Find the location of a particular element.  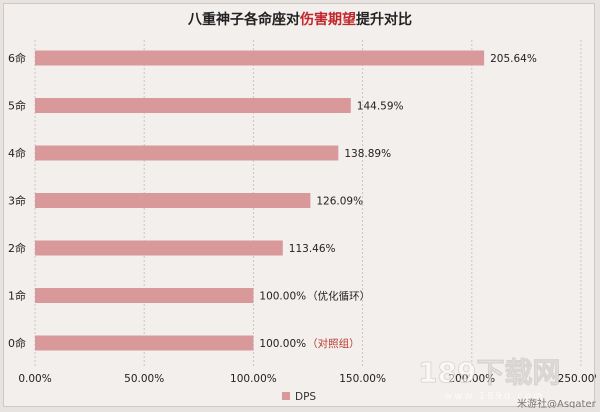

legend-swatch is located at coordinates (286, 396).